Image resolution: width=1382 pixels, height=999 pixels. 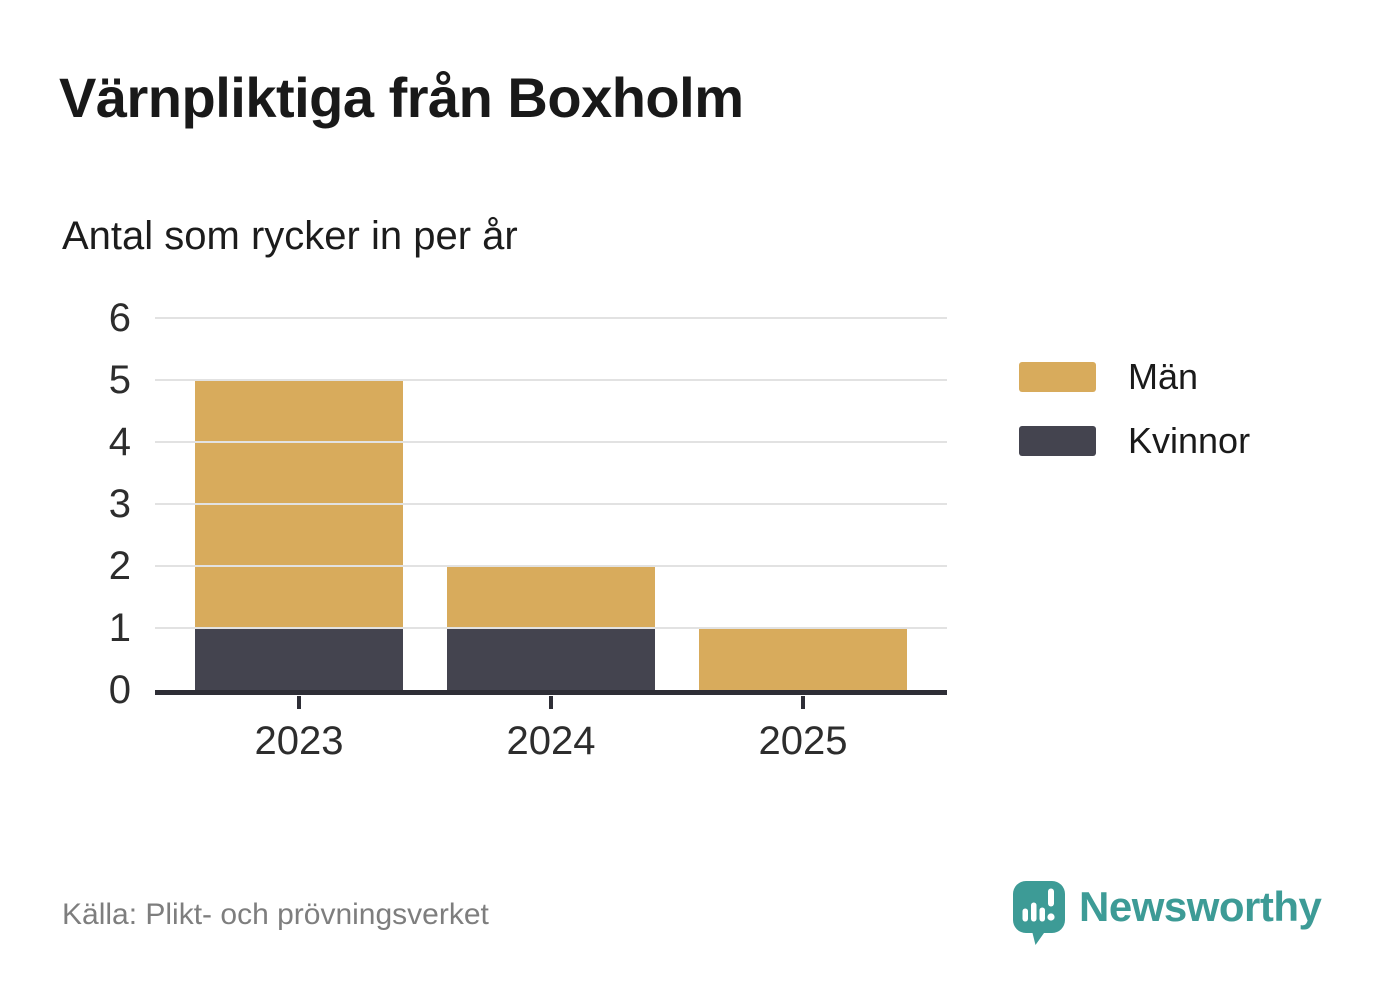 I want to click on bar-2024, so click(x=551, y=513).